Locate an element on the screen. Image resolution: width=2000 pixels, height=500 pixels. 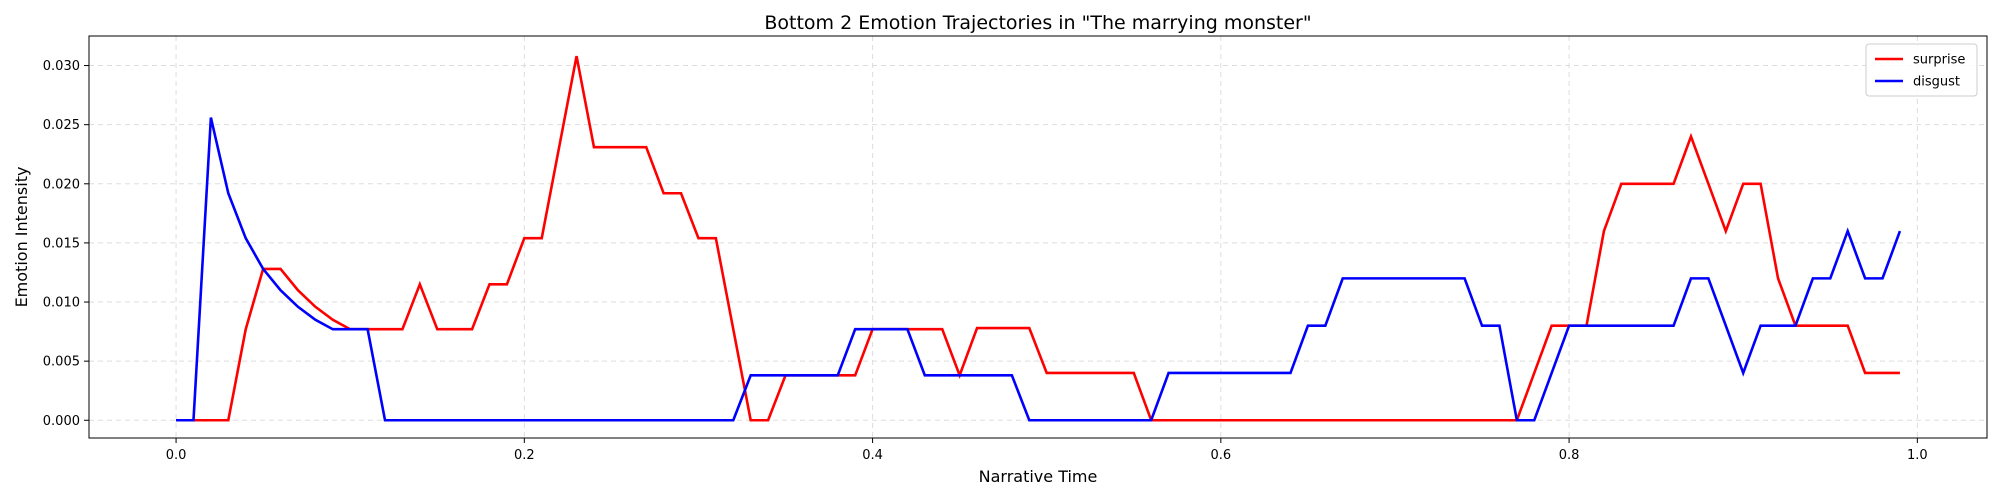
legend-box is located at coordinates (1921, 70).